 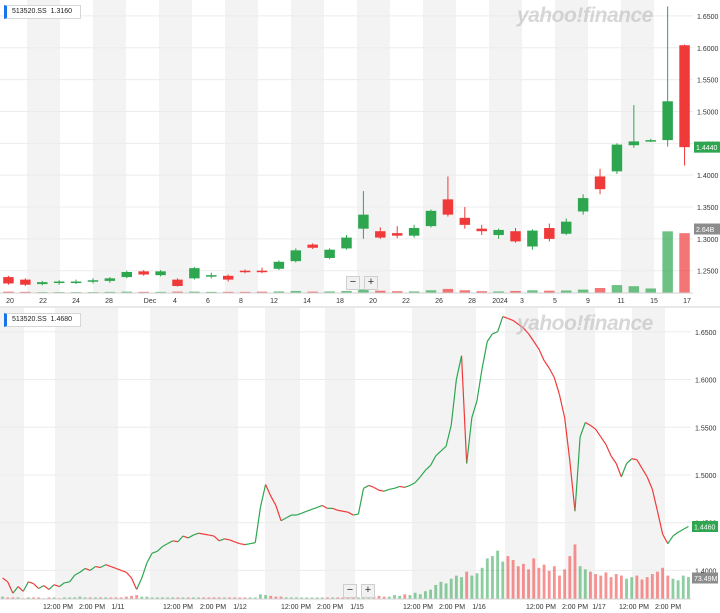 What do you see at coordinates (707, 147) in the screenshot?
I see `price-badge: 1.4440` at bounding box center [707, 147].